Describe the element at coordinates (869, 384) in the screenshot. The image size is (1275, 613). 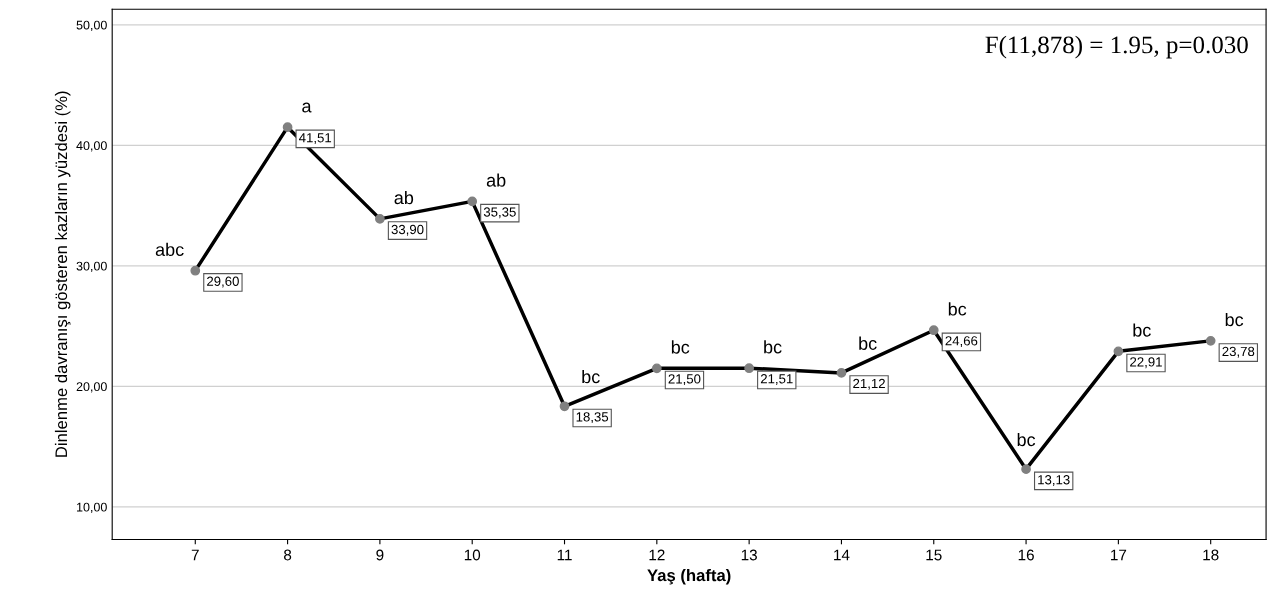
I see `data-label: 21,12` at that location.